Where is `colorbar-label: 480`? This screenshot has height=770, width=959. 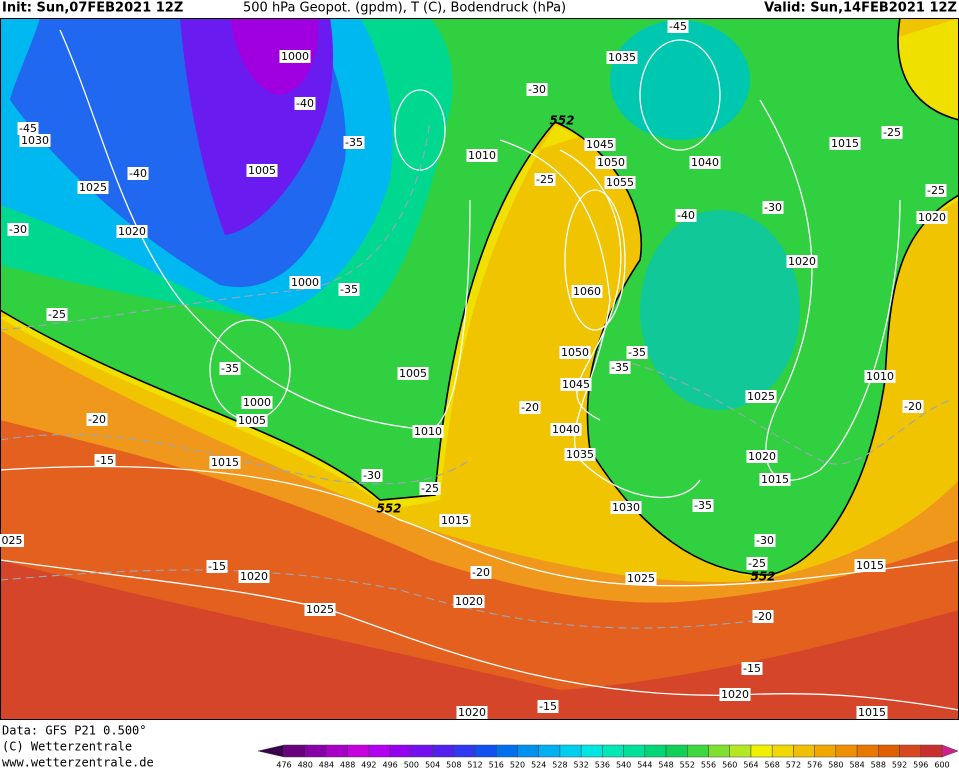
colorbar-label: 480 is located at coordinates (305, 765).